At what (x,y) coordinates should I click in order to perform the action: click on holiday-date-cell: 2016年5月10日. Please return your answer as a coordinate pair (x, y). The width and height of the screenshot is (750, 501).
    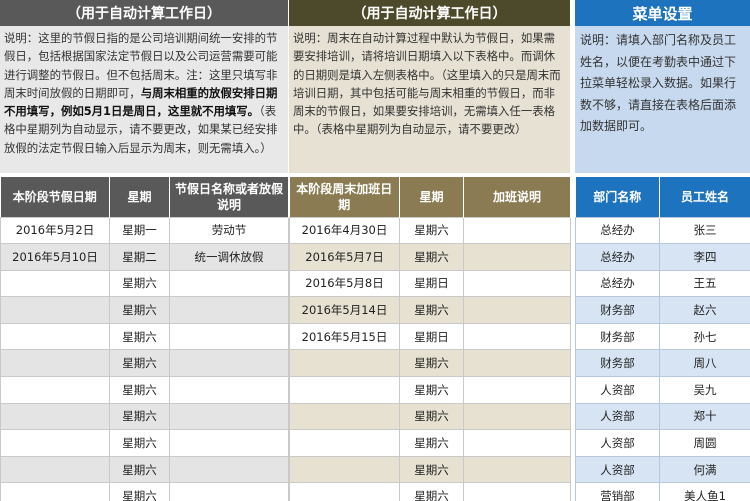
    Looking at the image, I should click on (55, 257).